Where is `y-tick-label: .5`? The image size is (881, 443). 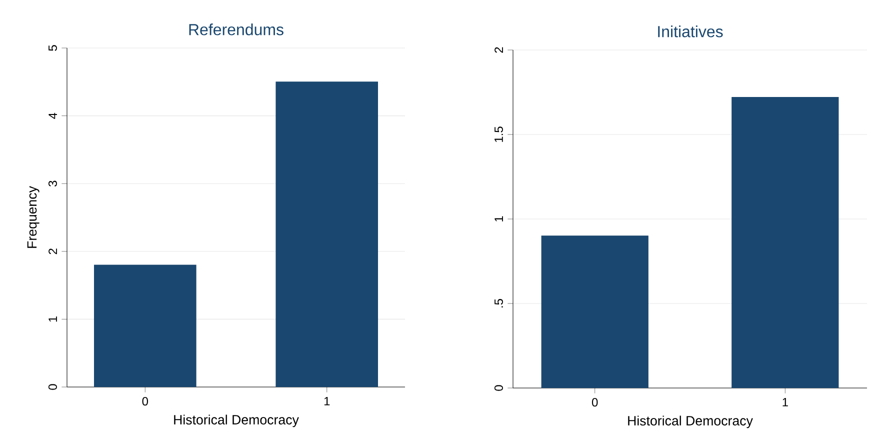 y-tick-label: .5 is located at coordinates (498, 303).